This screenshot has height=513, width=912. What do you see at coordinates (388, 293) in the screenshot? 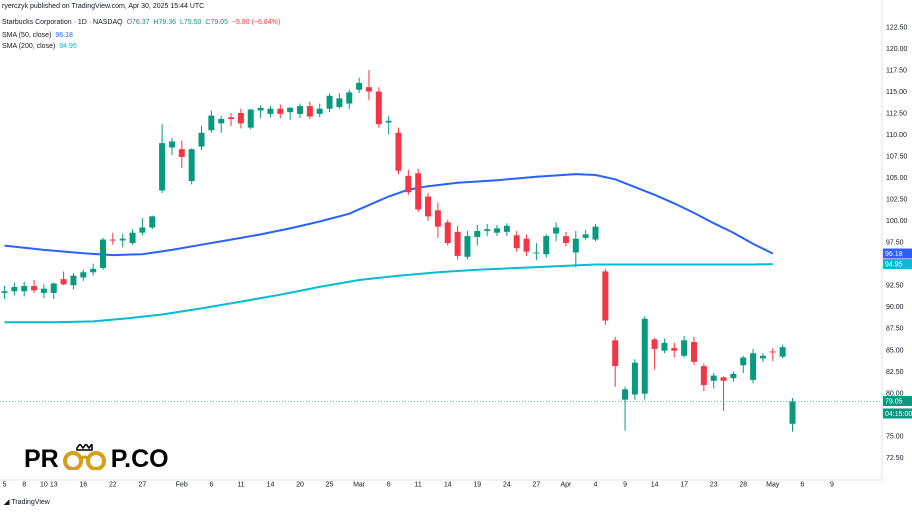
I see `sma200-line` at bounding box center [388, 293].